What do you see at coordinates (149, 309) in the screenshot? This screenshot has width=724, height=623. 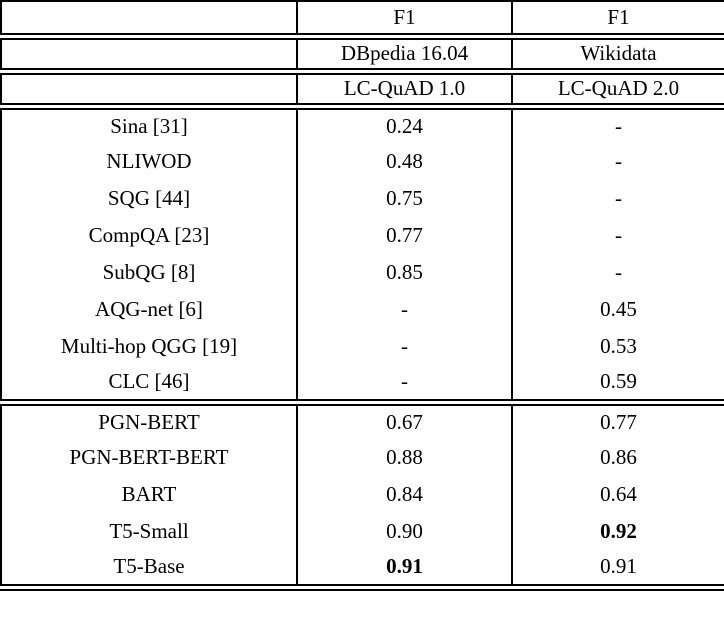 I see `model-name-cell: AQG-net [6]` at bounding box center [149, 309].